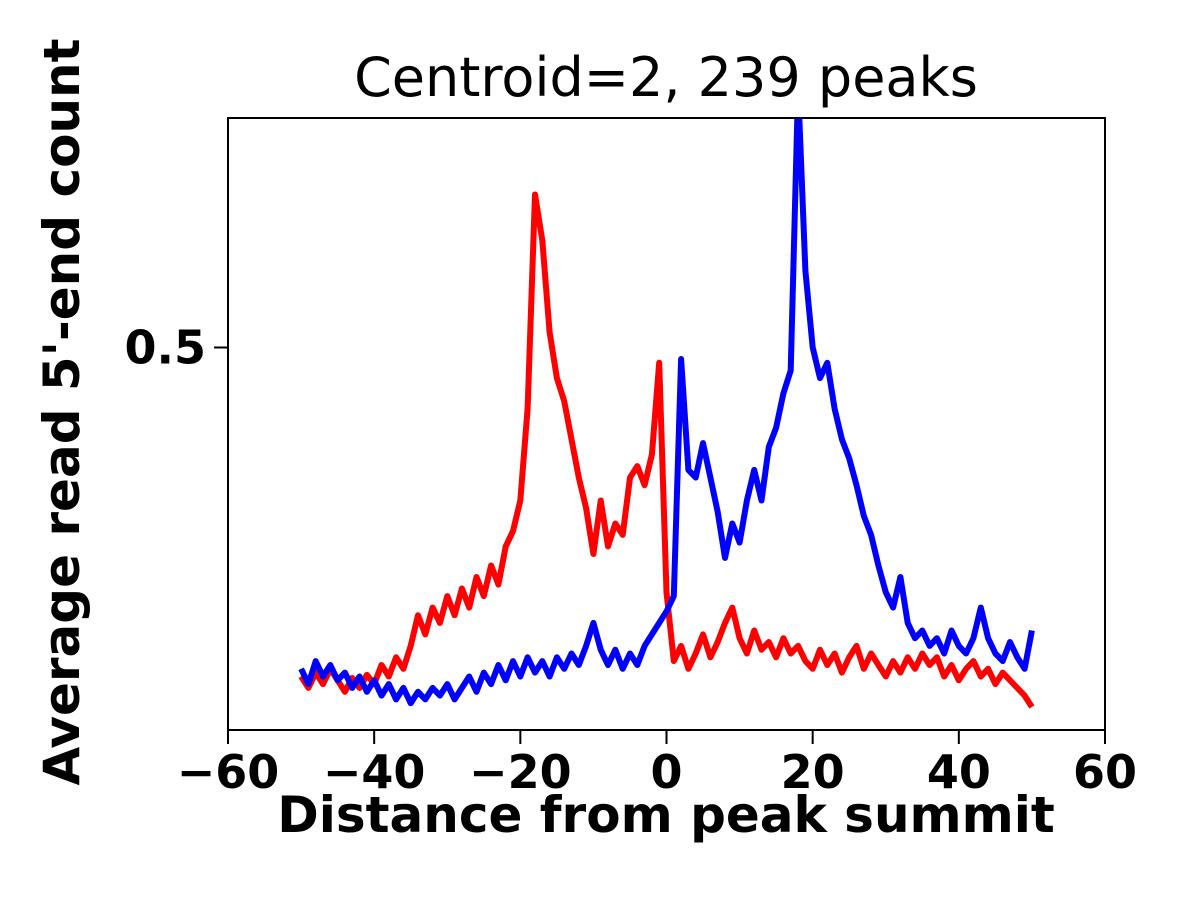  I want to click on x-tick-label: −40, so click(374, 772).